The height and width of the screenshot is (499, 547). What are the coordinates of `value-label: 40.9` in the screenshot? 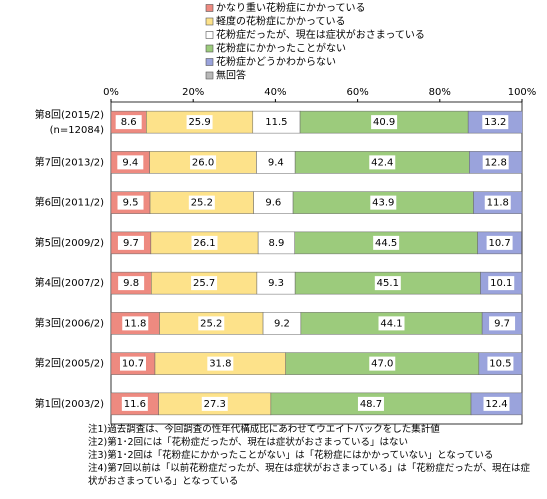 It's located at (384, 122).